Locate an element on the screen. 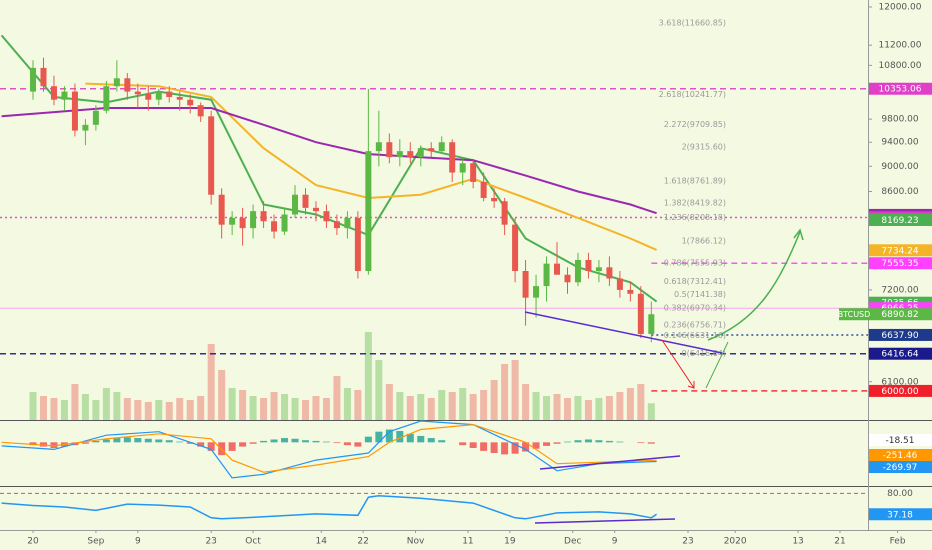 This screenshot has width=932, height=550. fib-label: 0.618(7312.41) is located at coordinates (695, 281).